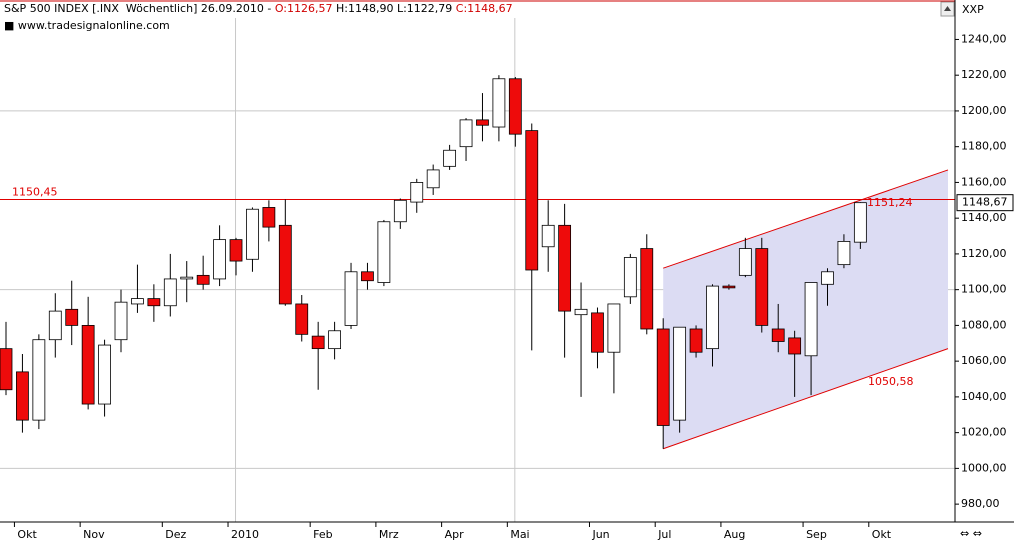  What do you see at coordinates (364, 8) in the screenshot?
I see `high-value: H:1148,90` at bounding box center [364, 8].